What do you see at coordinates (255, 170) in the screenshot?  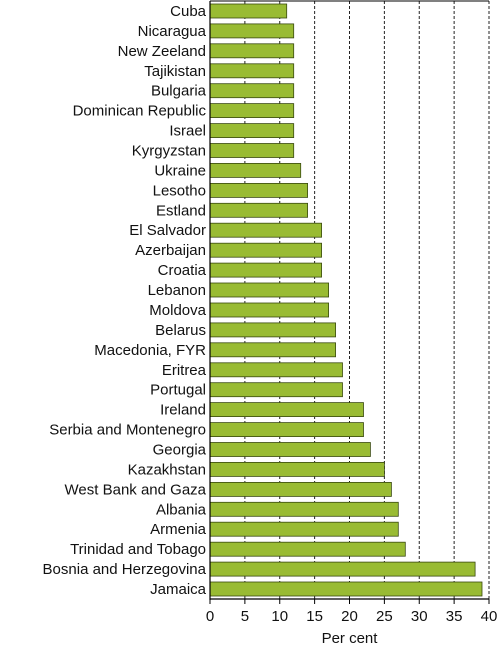 I see `bar-ukraine` at bounding box center [255, 170].